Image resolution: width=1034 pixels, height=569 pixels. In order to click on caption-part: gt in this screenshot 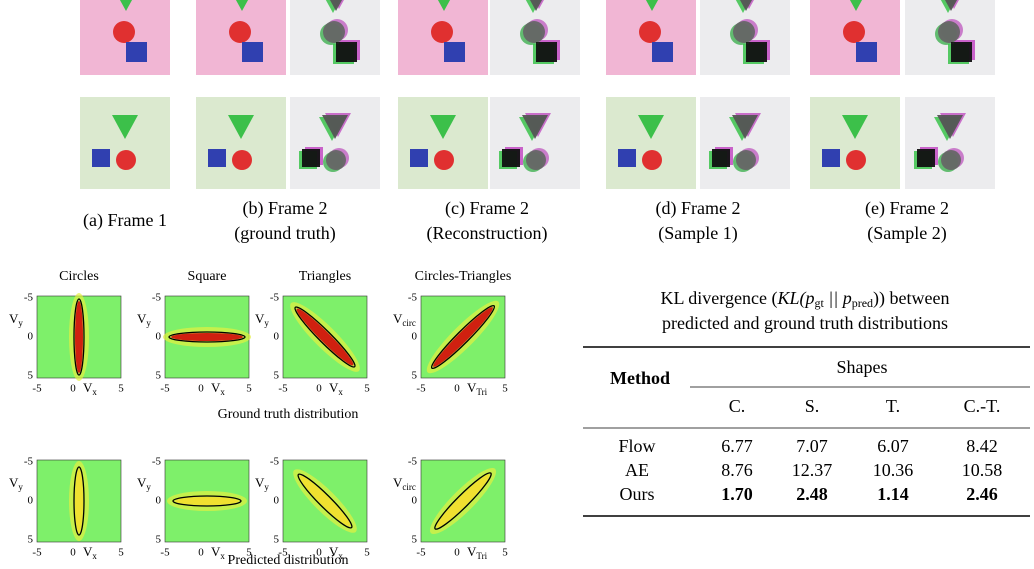, I will do `click(819, 303)`.